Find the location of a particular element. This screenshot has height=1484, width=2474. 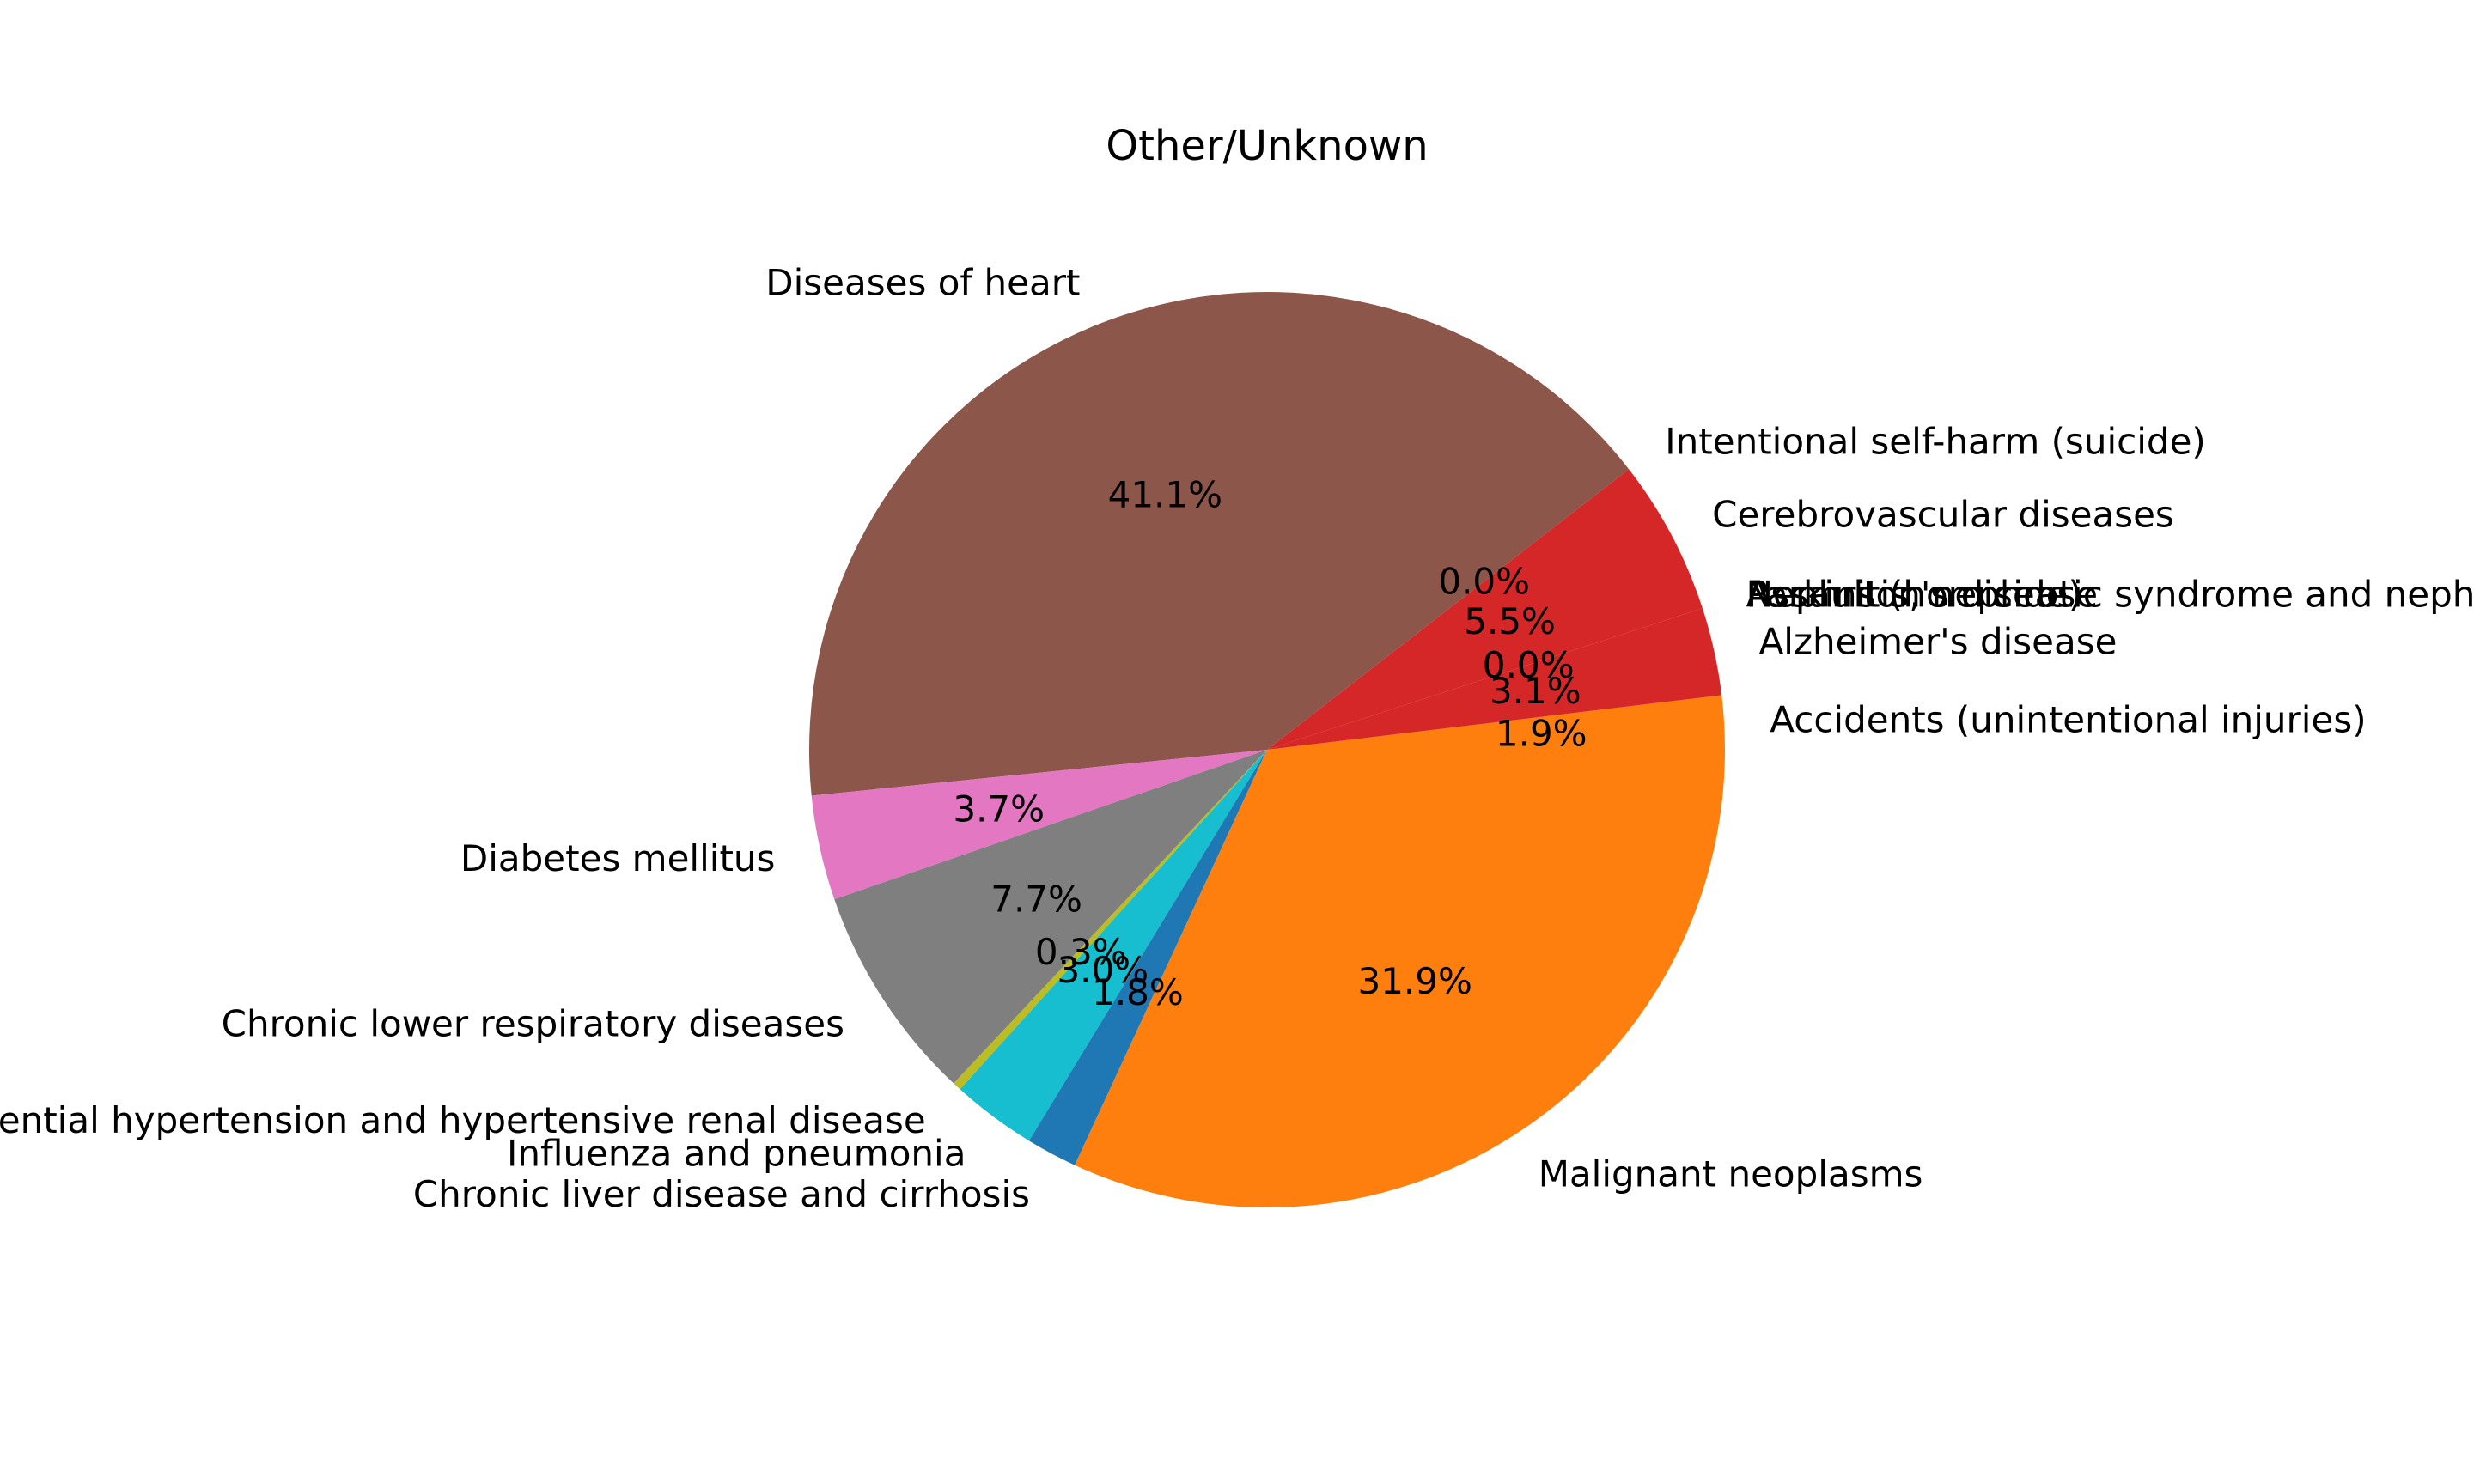

slice-label-malignant-neoplasms: Malignant neoplasms is located at coordinates (1731, 1174).